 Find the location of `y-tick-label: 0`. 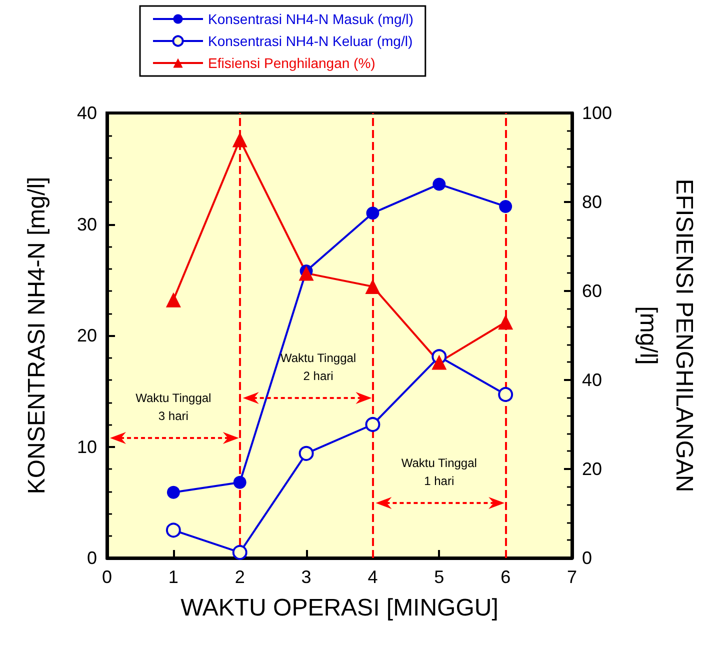

y-tick-label: 0 is located at coordinates (91, 558).